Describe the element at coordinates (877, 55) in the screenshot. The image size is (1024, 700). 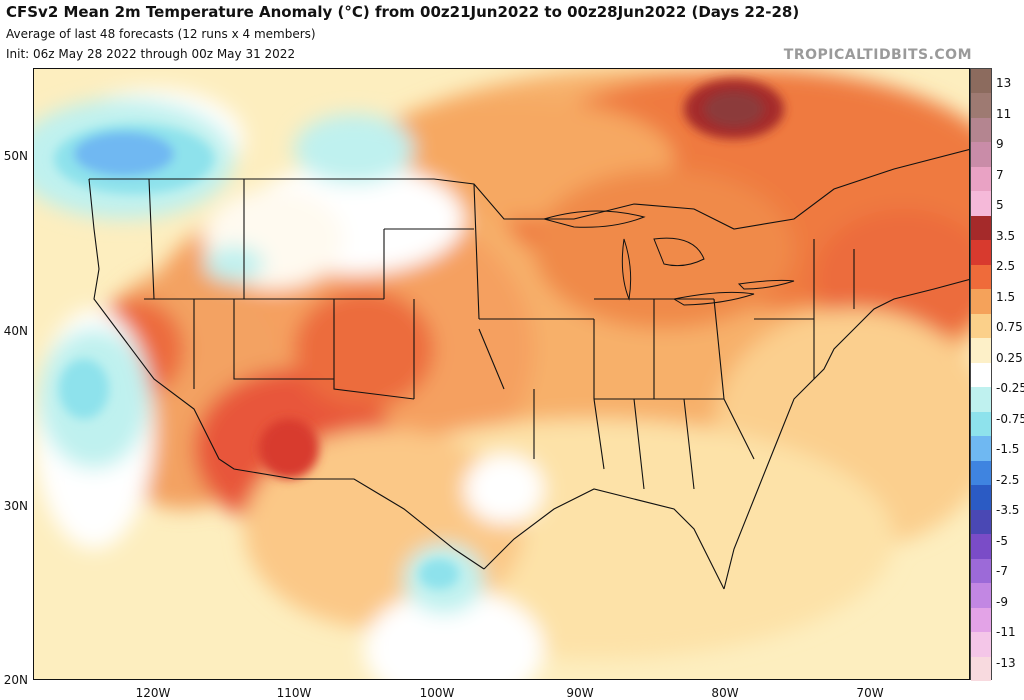
I see `brand-watermark: TROPICALTIDBITS.COM` at that location.